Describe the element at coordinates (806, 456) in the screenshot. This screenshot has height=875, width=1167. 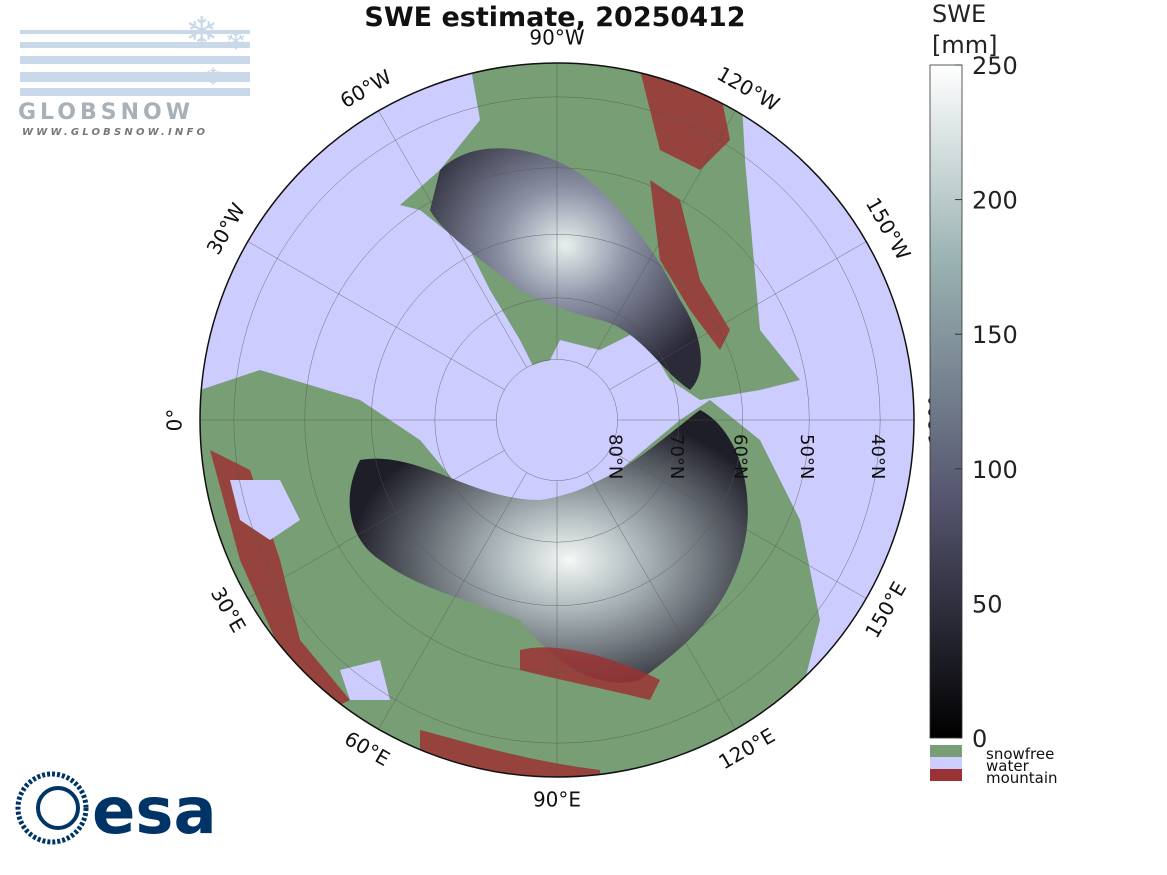
I see `latitude-label: 50°N` at that location.